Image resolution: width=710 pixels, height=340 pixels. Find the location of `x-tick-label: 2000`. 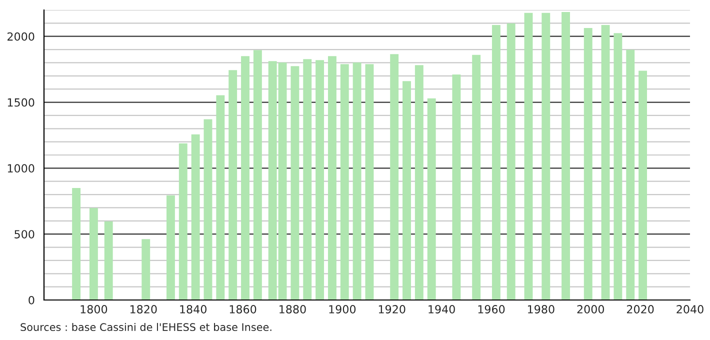

x-tick-label: 2000 is located at coordinates (590, 309).